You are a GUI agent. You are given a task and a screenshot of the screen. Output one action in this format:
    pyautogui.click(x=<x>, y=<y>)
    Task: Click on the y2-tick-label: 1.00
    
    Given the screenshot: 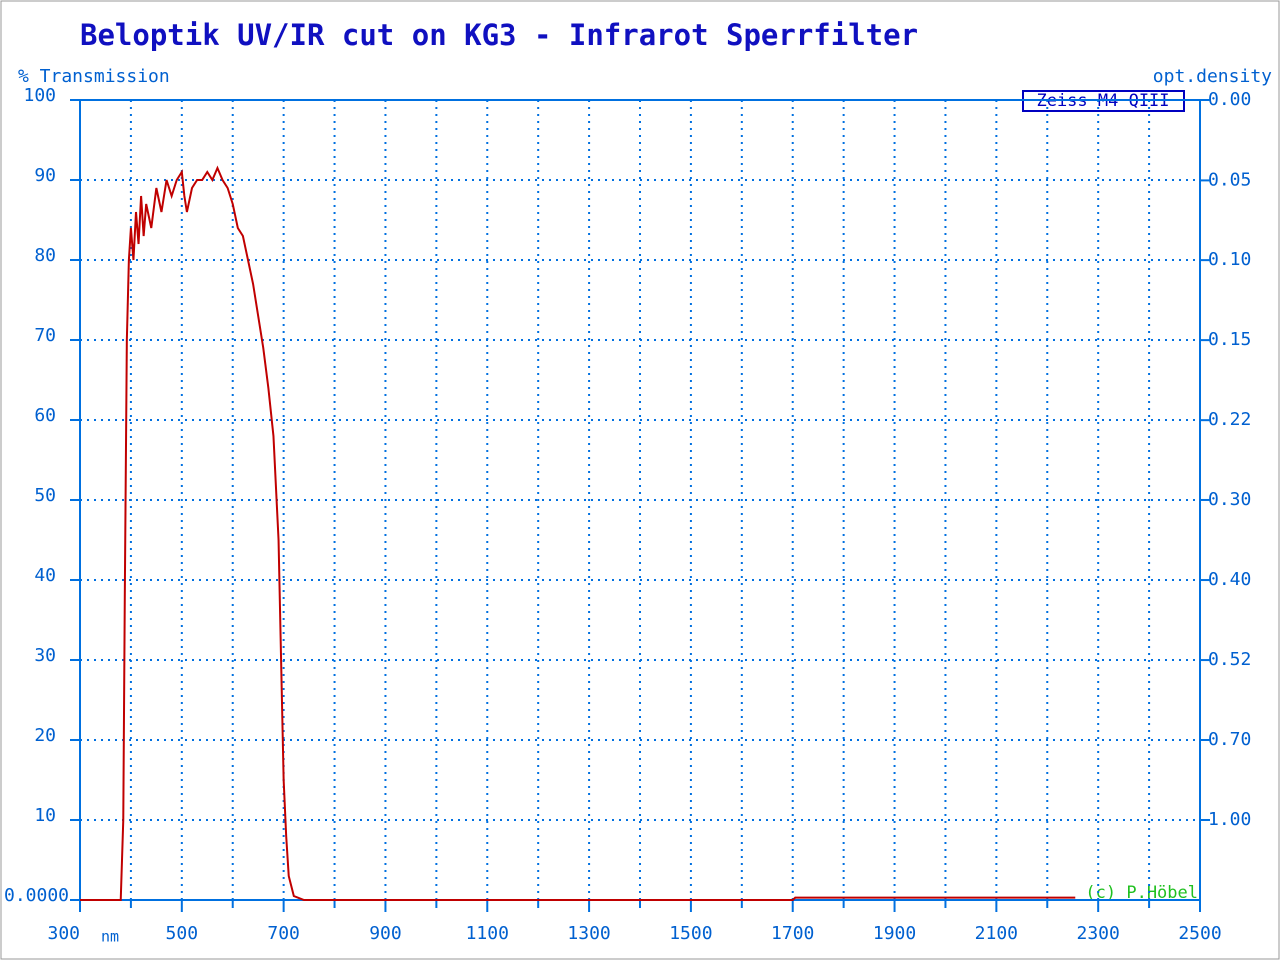 What is the action you would take?
    pyautogui.click(x=1229, y=819)
    